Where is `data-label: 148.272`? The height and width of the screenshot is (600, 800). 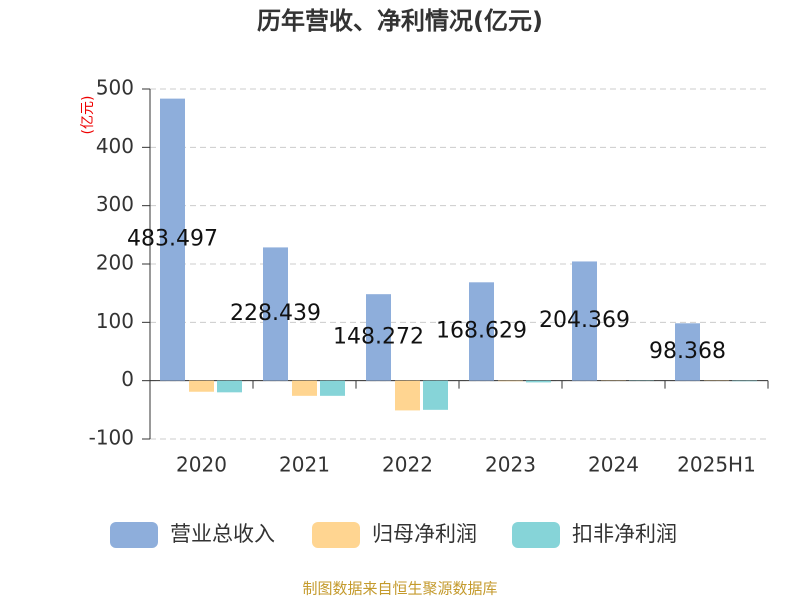 data-label: 148.272 is located at coordinates (378, 336).